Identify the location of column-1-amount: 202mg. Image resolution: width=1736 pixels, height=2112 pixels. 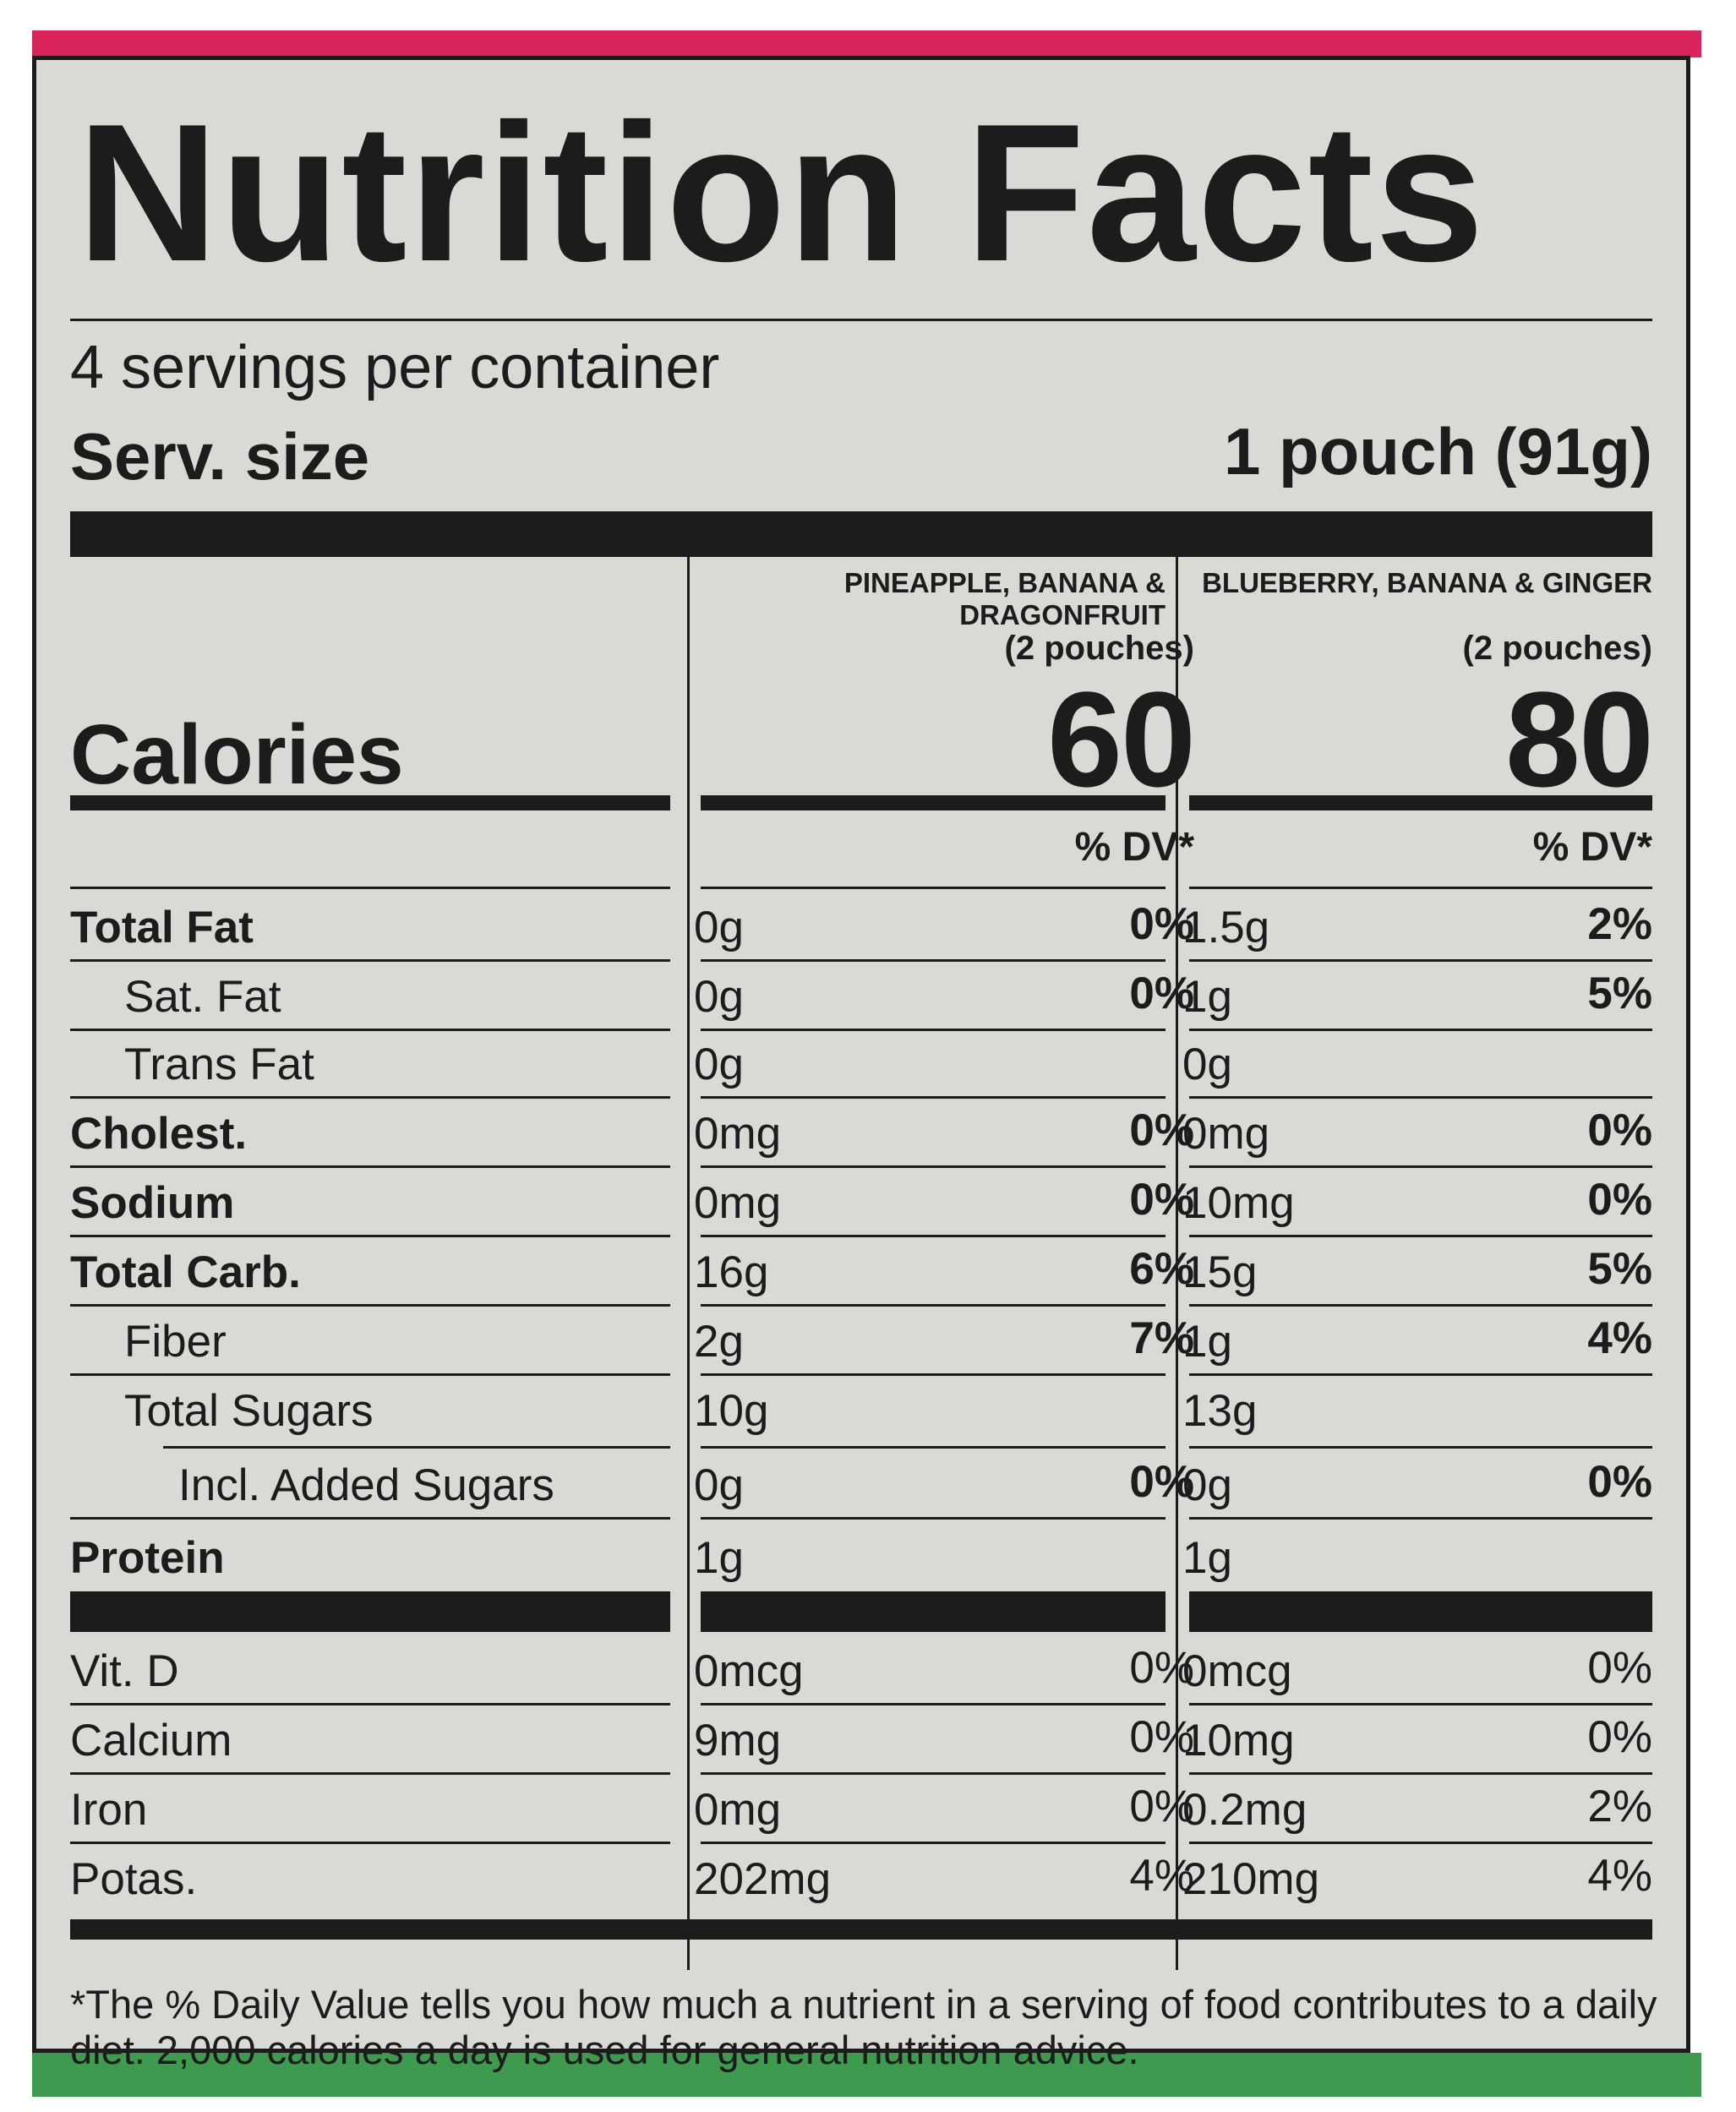
(763, 1879).